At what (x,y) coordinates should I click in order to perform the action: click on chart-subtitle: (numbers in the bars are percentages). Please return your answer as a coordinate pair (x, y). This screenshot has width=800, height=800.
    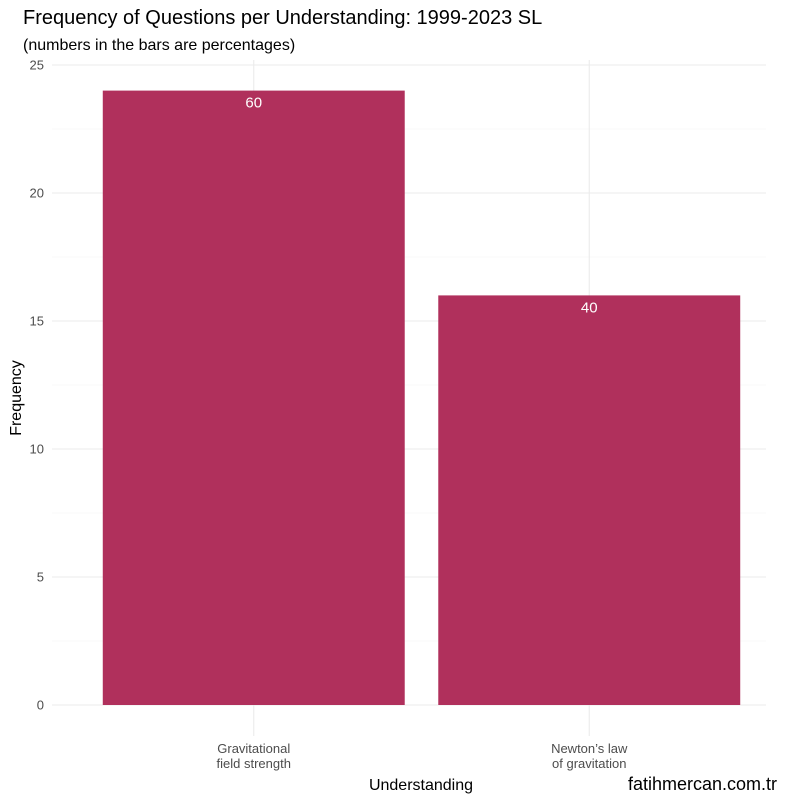
    Looking at the image, I should click on (159, 45).